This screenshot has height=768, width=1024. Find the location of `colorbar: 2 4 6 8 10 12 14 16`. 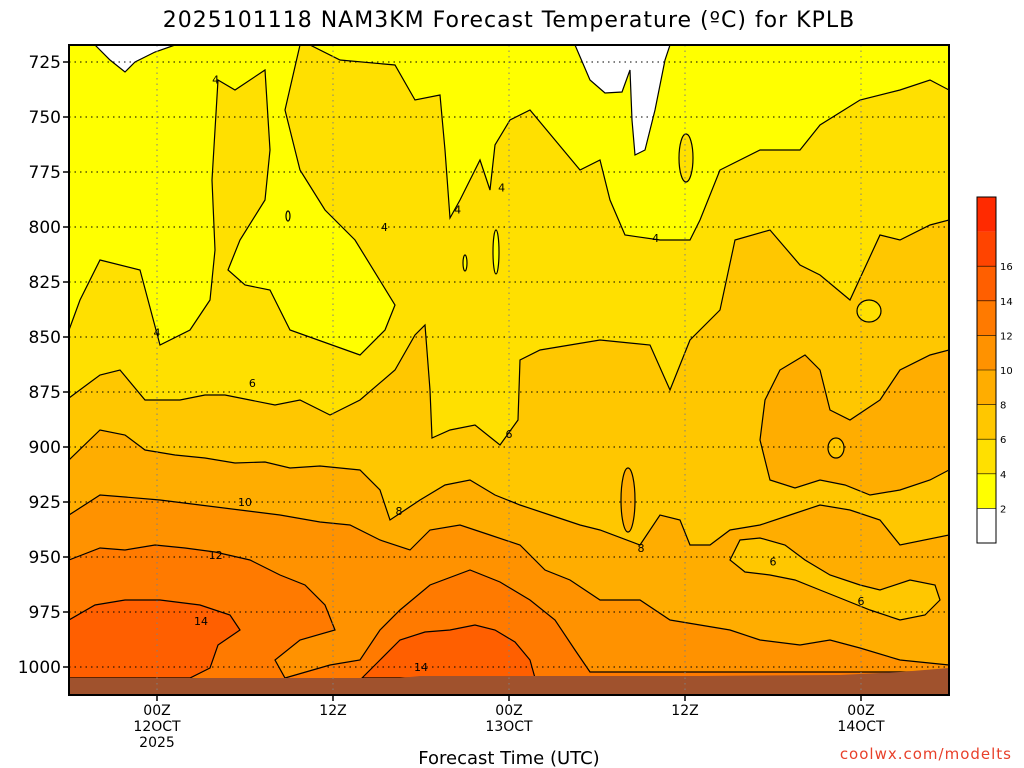

colorbar: 2 4 6 8 10 12 14 16 is located at coordinates (994, 370).